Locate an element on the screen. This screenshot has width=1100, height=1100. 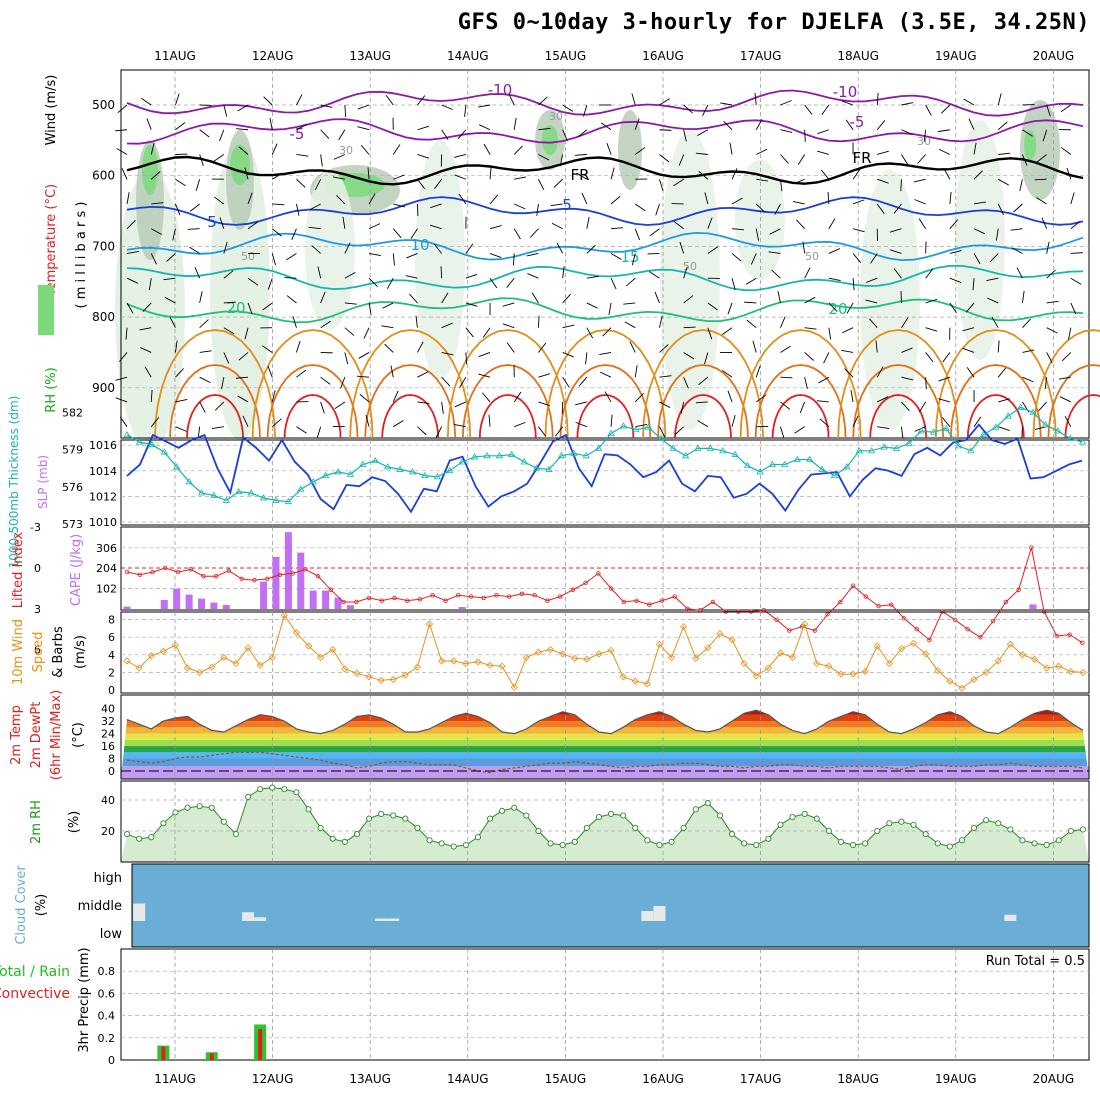
precip-convective-axis-label: Convective is located at coordinates (35, 994).